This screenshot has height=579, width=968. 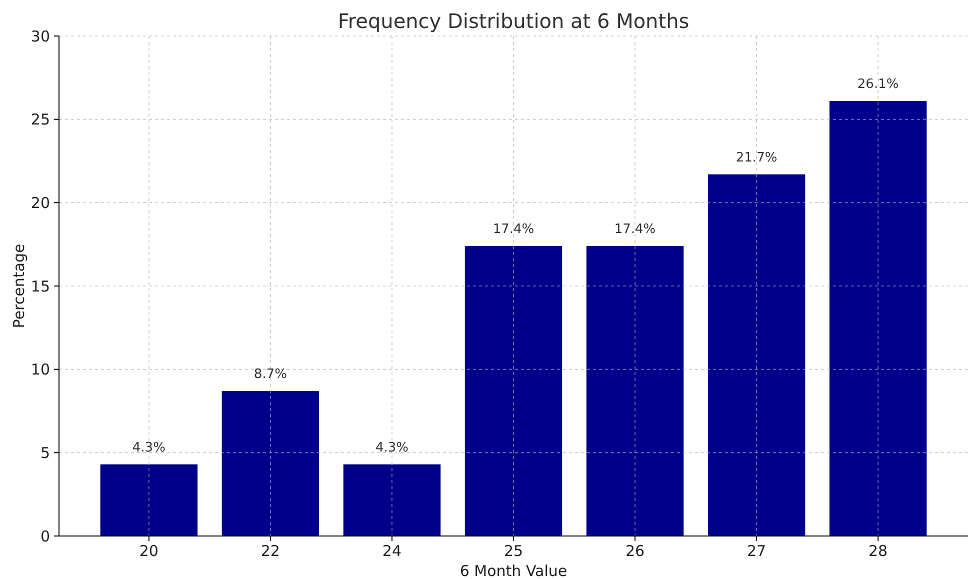 What do you see at coordinates (514, 21) in the screenshot?
I see `chart-title: Frequency Distribution at 6 Months` at bounding box center [514, 21].